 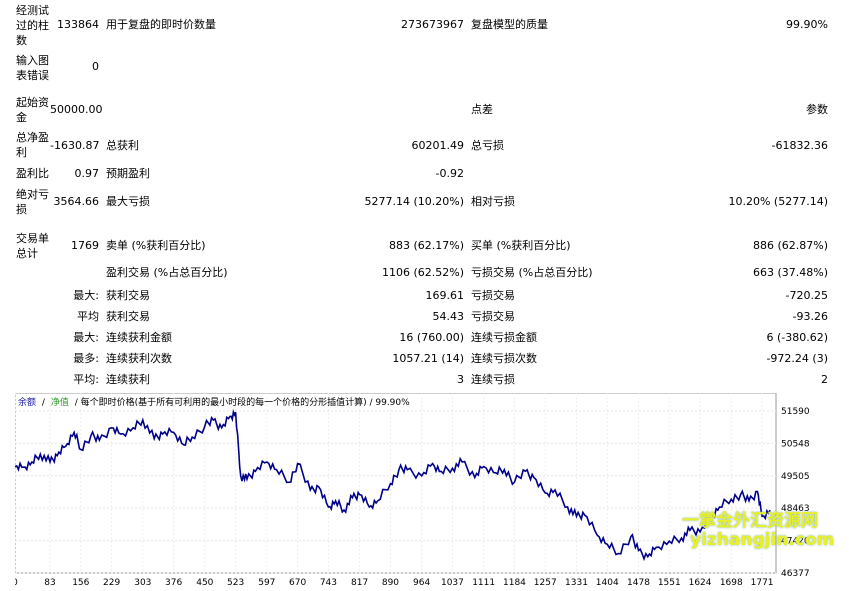 I want to click on watermark-url: yizhangjin.com, so click(x=762, y=540).